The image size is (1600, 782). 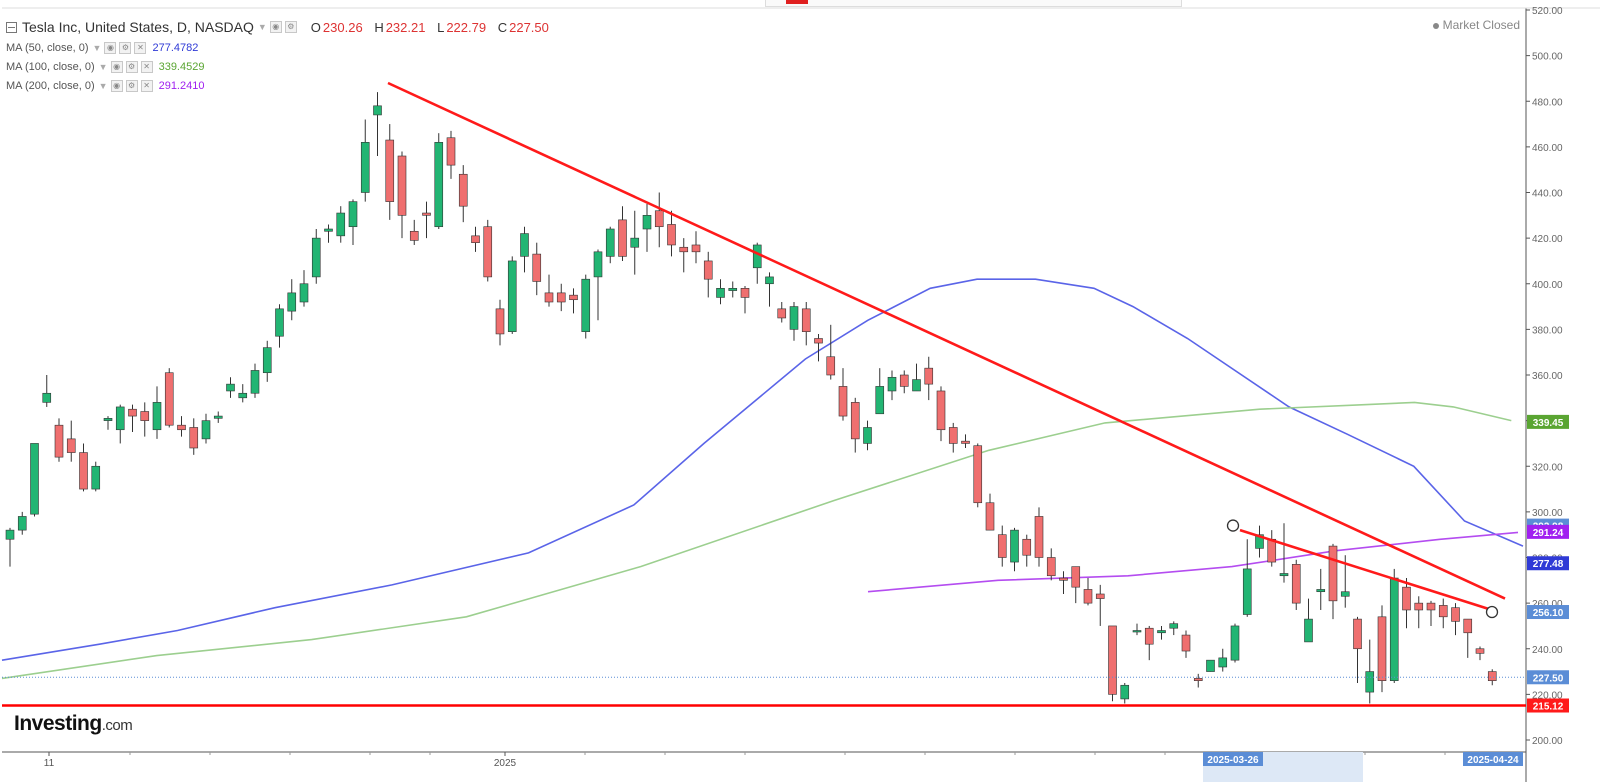 What do you see at coordinates (50, 66) in the screenshot?
I see `indicator-label: MA (100, close, 0)` at bounding box center [50, 66].